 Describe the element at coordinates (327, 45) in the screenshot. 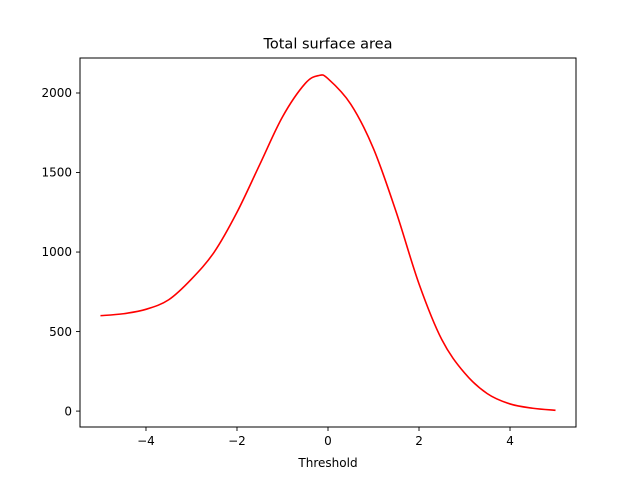

I see `chart-title: Total surface area` at that location.